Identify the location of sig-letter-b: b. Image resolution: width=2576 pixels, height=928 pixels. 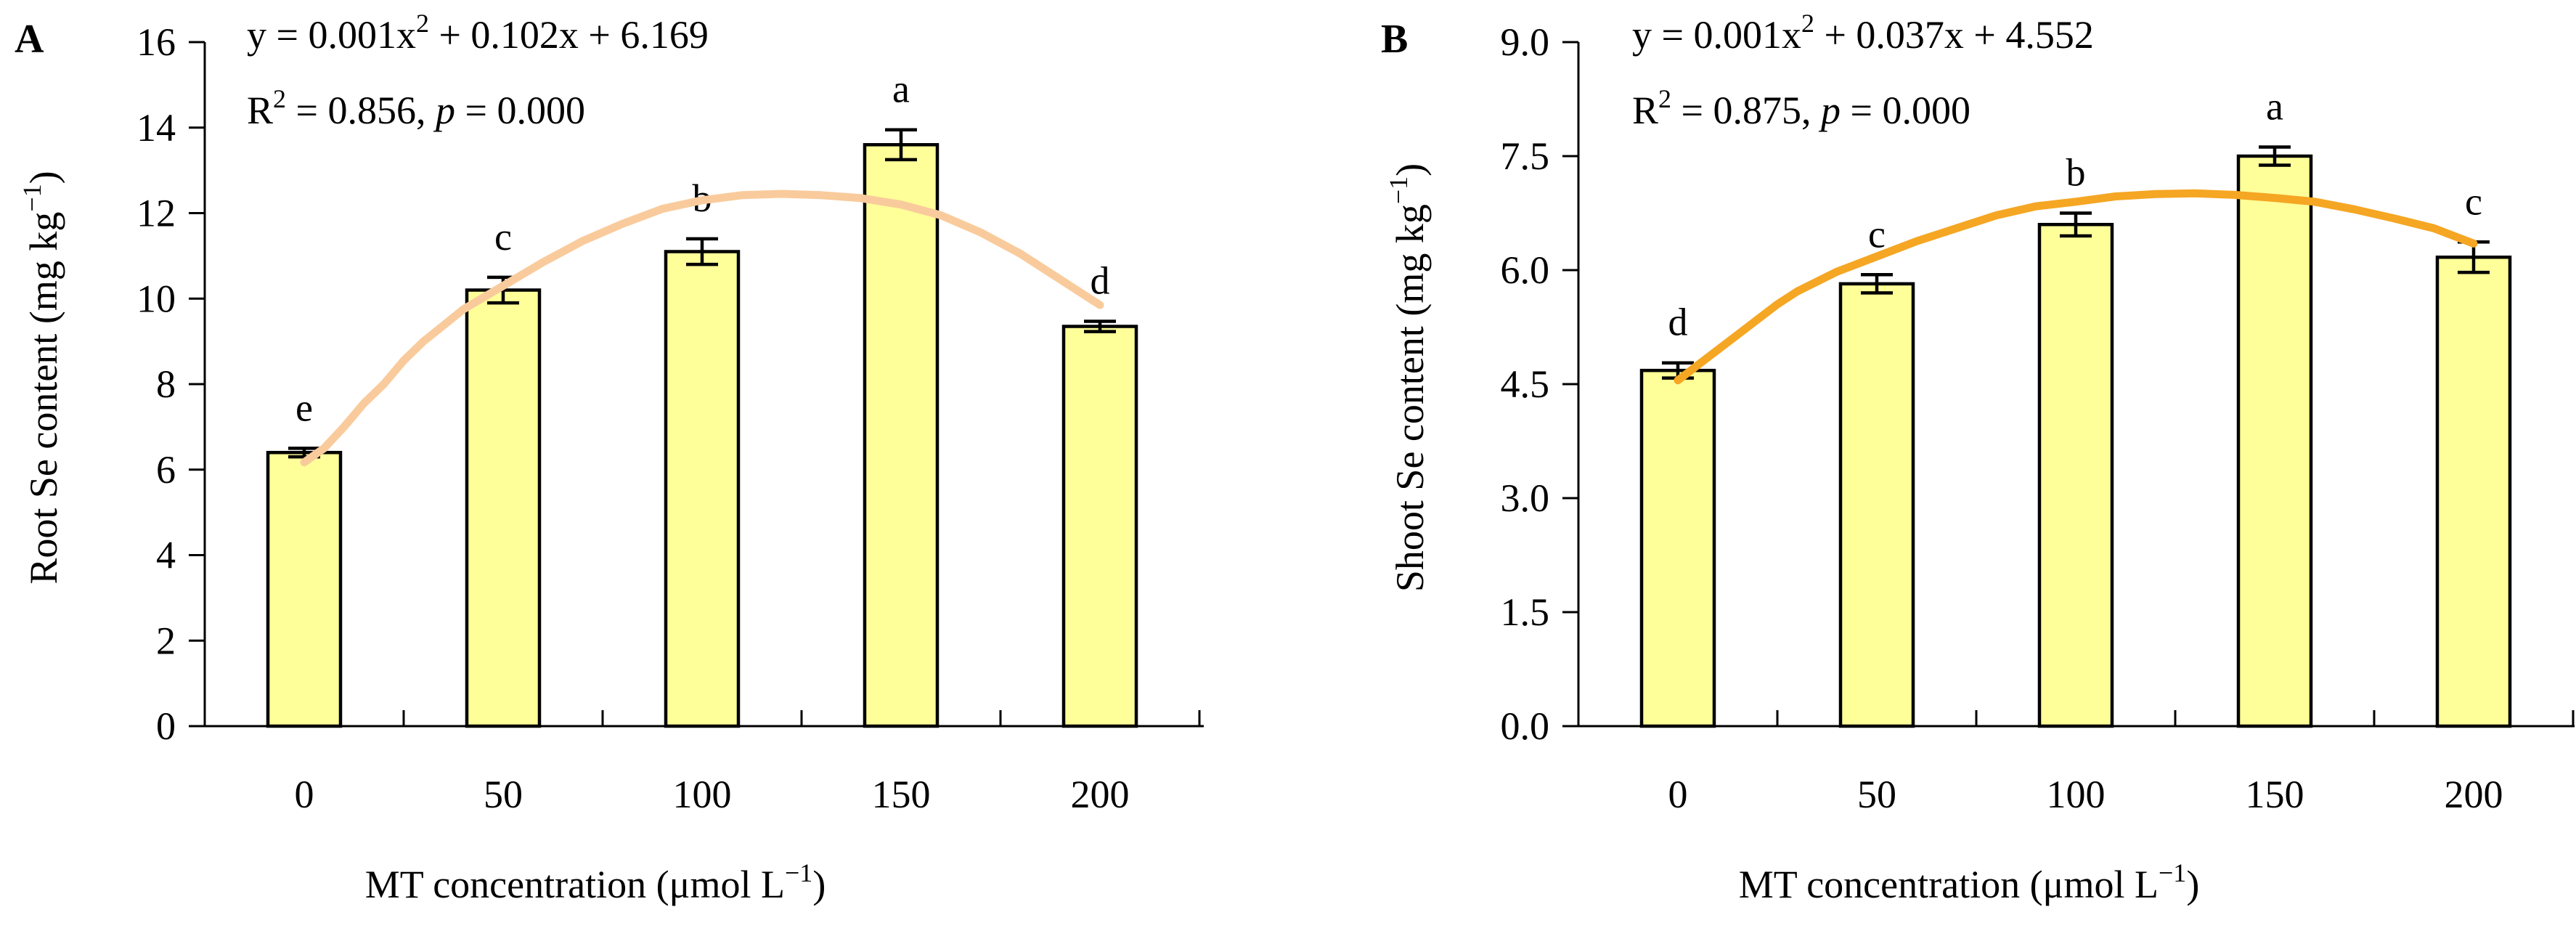
(2076, 173).